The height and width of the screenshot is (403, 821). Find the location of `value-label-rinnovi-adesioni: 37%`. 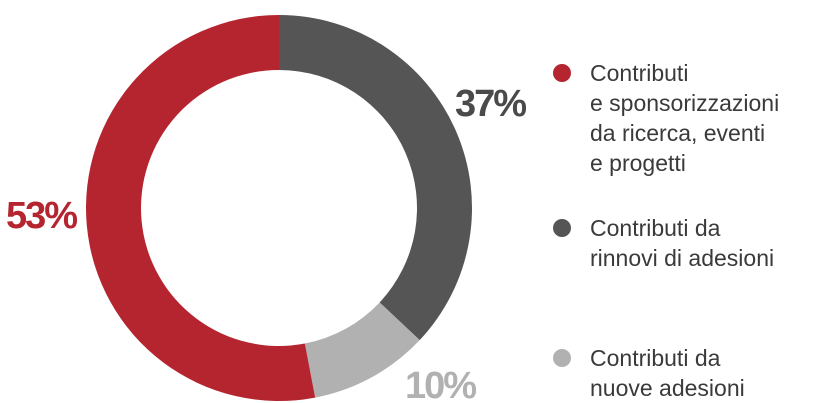

value-label-rinnovi-adesioni: 37% is located at coordinates (490, 104).